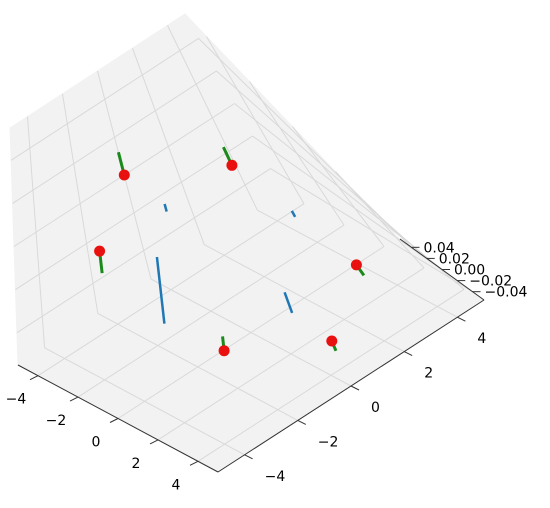 Image resolution: width=550 pixels, height=508 pixels. I want to click on x-tick-label-2: 0, so click(96, 443).